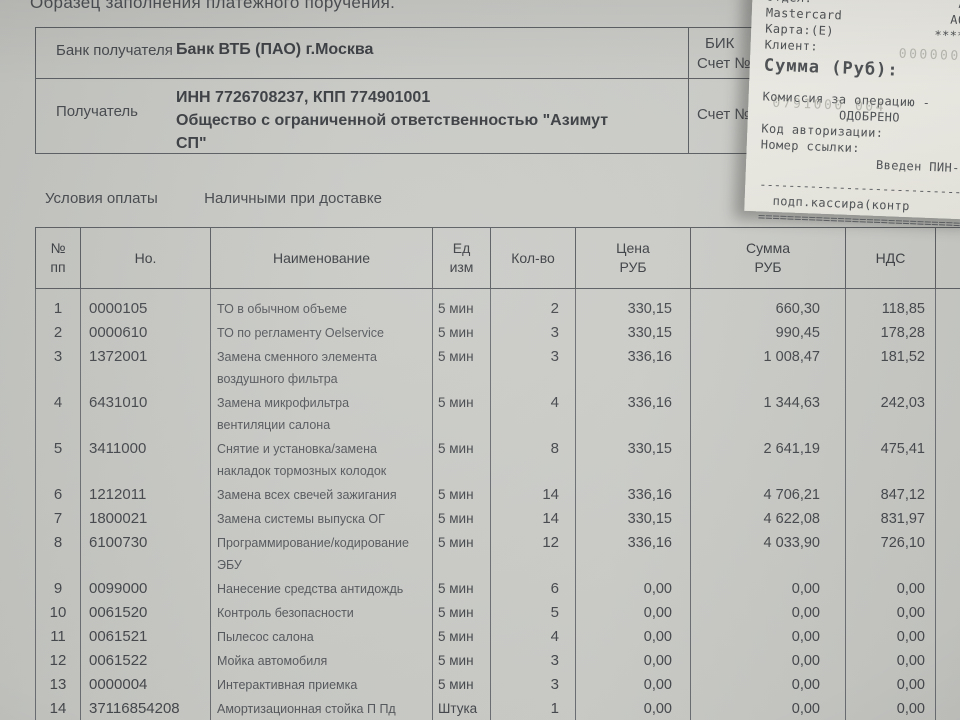 Image resolution: width=960 pixels, height=720 pixels. Describe the element at coordinates (321, 333) in the screenshot. I see `item-name: ТО по регламенту Oelservice` at that location.